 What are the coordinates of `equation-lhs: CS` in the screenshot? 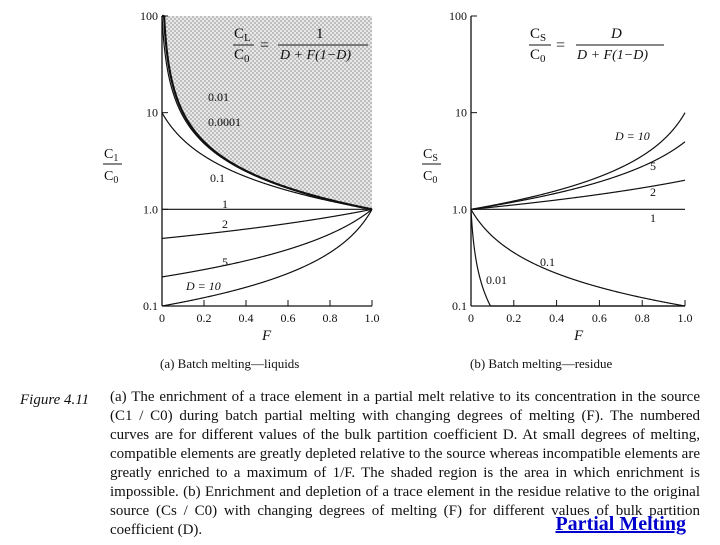 It's located at (538, 35).